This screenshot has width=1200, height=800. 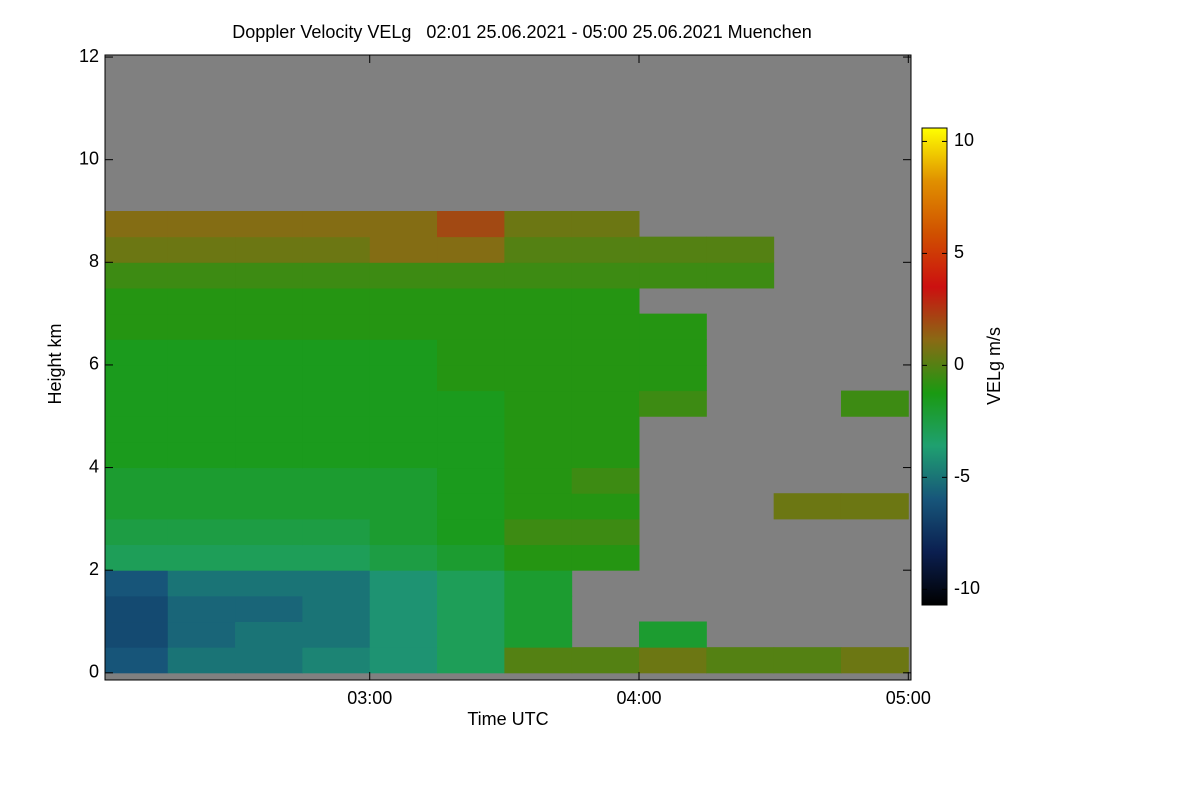 What do you see at coordinates (94, 672) in the screenshot?
I see `y-tick-label: 0` at bounding box center [94, 672].